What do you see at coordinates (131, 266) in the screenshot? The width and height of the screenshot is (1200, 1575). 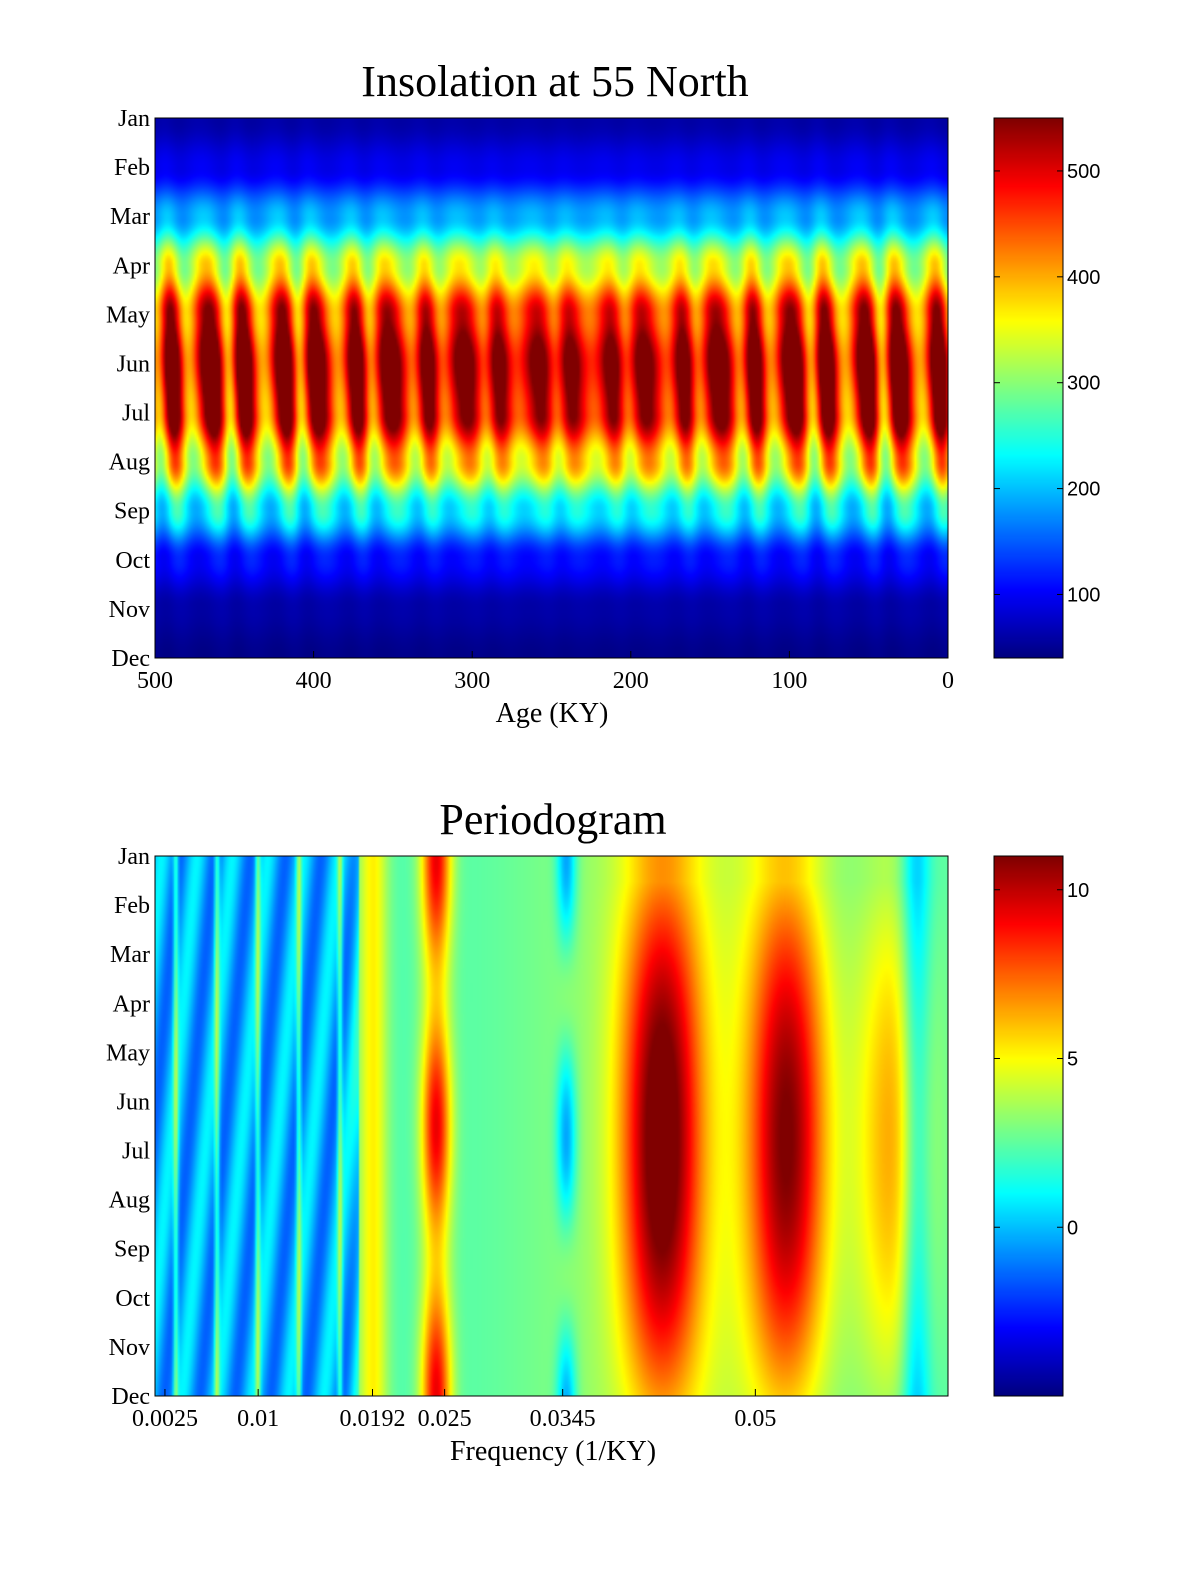 I see `insolation-y-tick-apr: Apr` at bounding box center [131, 266].